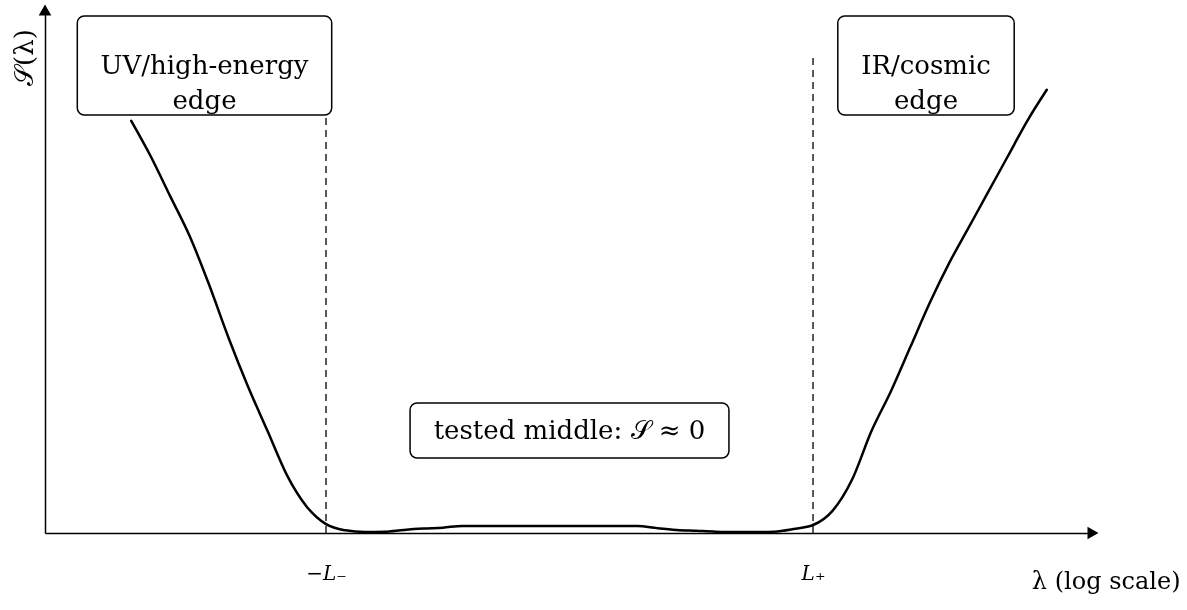  I want to click on annotation: UV/high-energy edge, so click(204, 82).